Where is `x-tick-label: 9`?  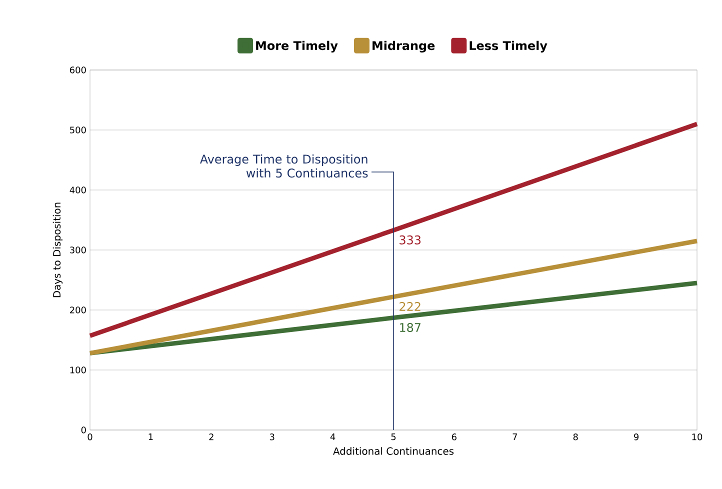 x-tick-label: 9 is located at coordinates (636, 437).